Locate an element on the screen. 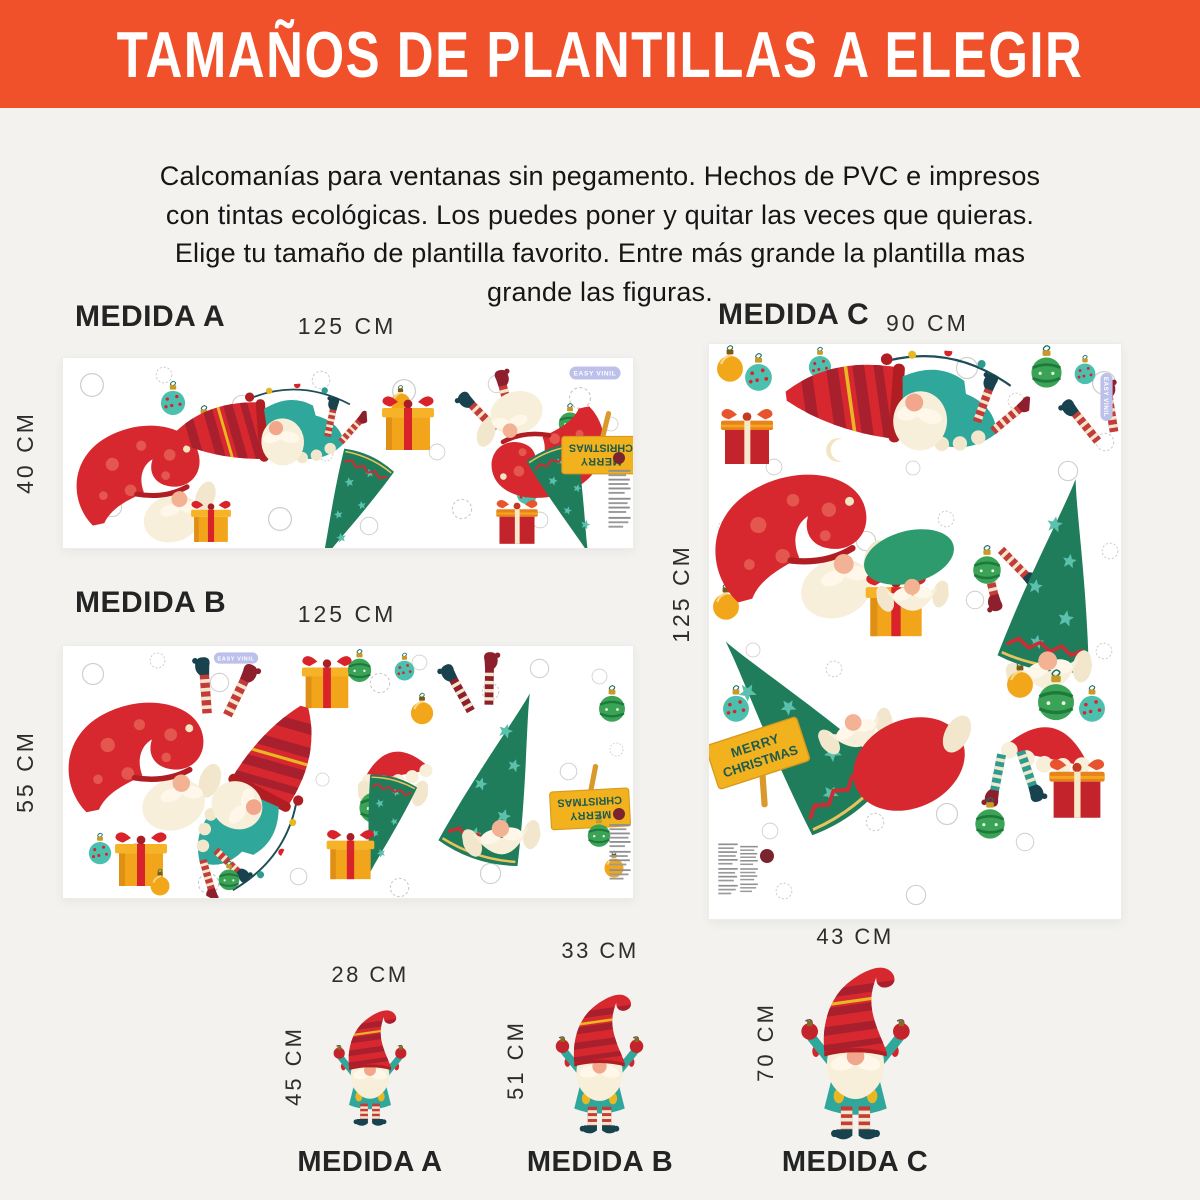  figure-a-width-label: 28 CM is located at coordinates (370, 974).